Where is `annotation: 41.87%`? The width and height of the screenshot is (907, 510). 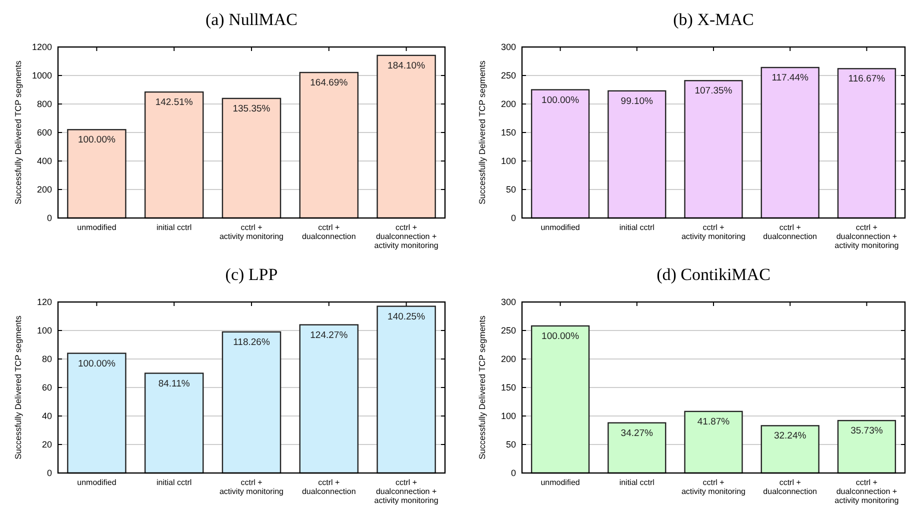
annotation: 41.87% is located at coordinates (713, 422).